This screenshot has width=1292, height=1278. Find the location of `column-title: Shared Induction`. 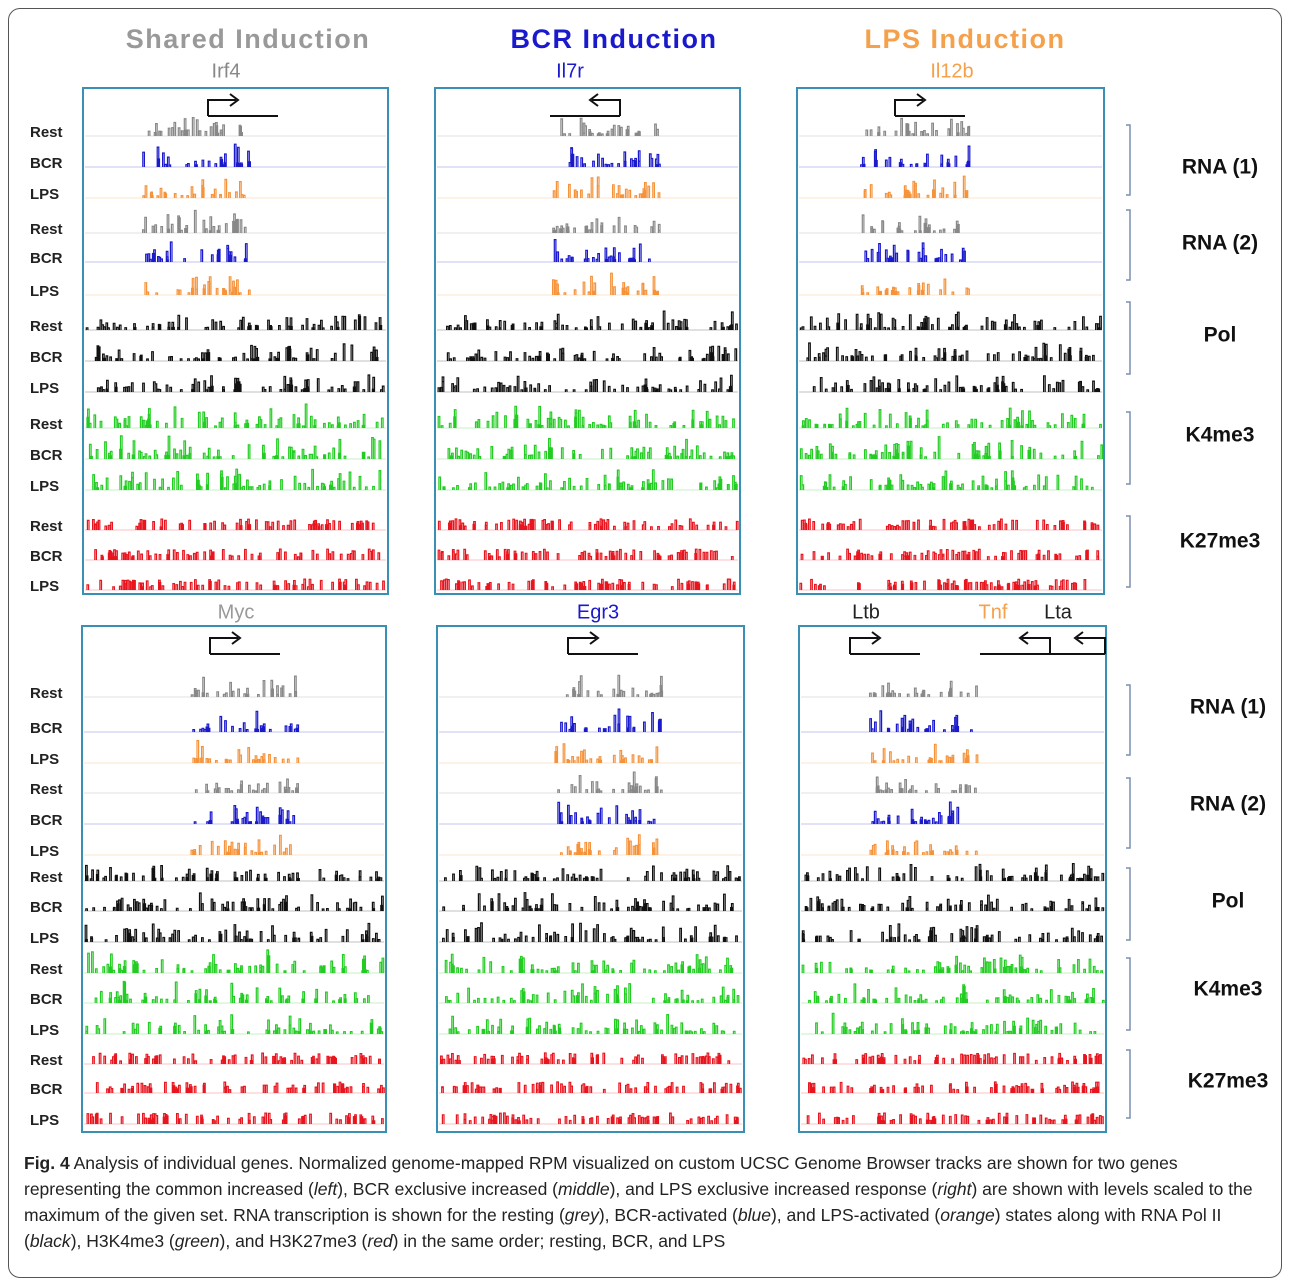

column-title: Shared Induction is located at coordinates (248, 39).